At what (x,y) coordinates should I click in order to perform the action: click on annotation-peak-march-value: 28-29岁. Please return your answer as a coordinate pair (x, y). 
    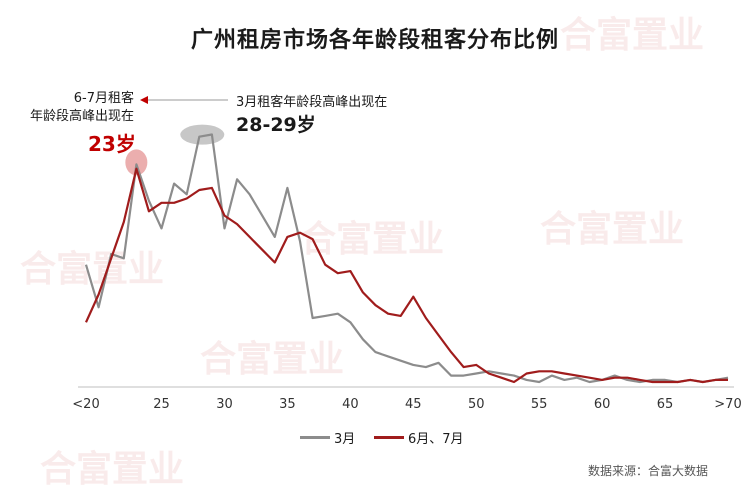
    Looking at the image, I should click on (276, 125).